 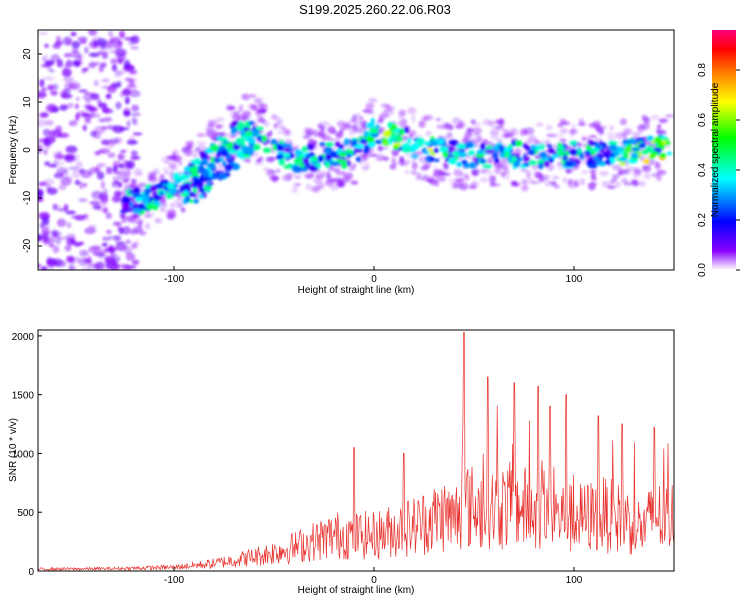 I want to click on y-tick-label: 2000, so click(x=23, y=337).